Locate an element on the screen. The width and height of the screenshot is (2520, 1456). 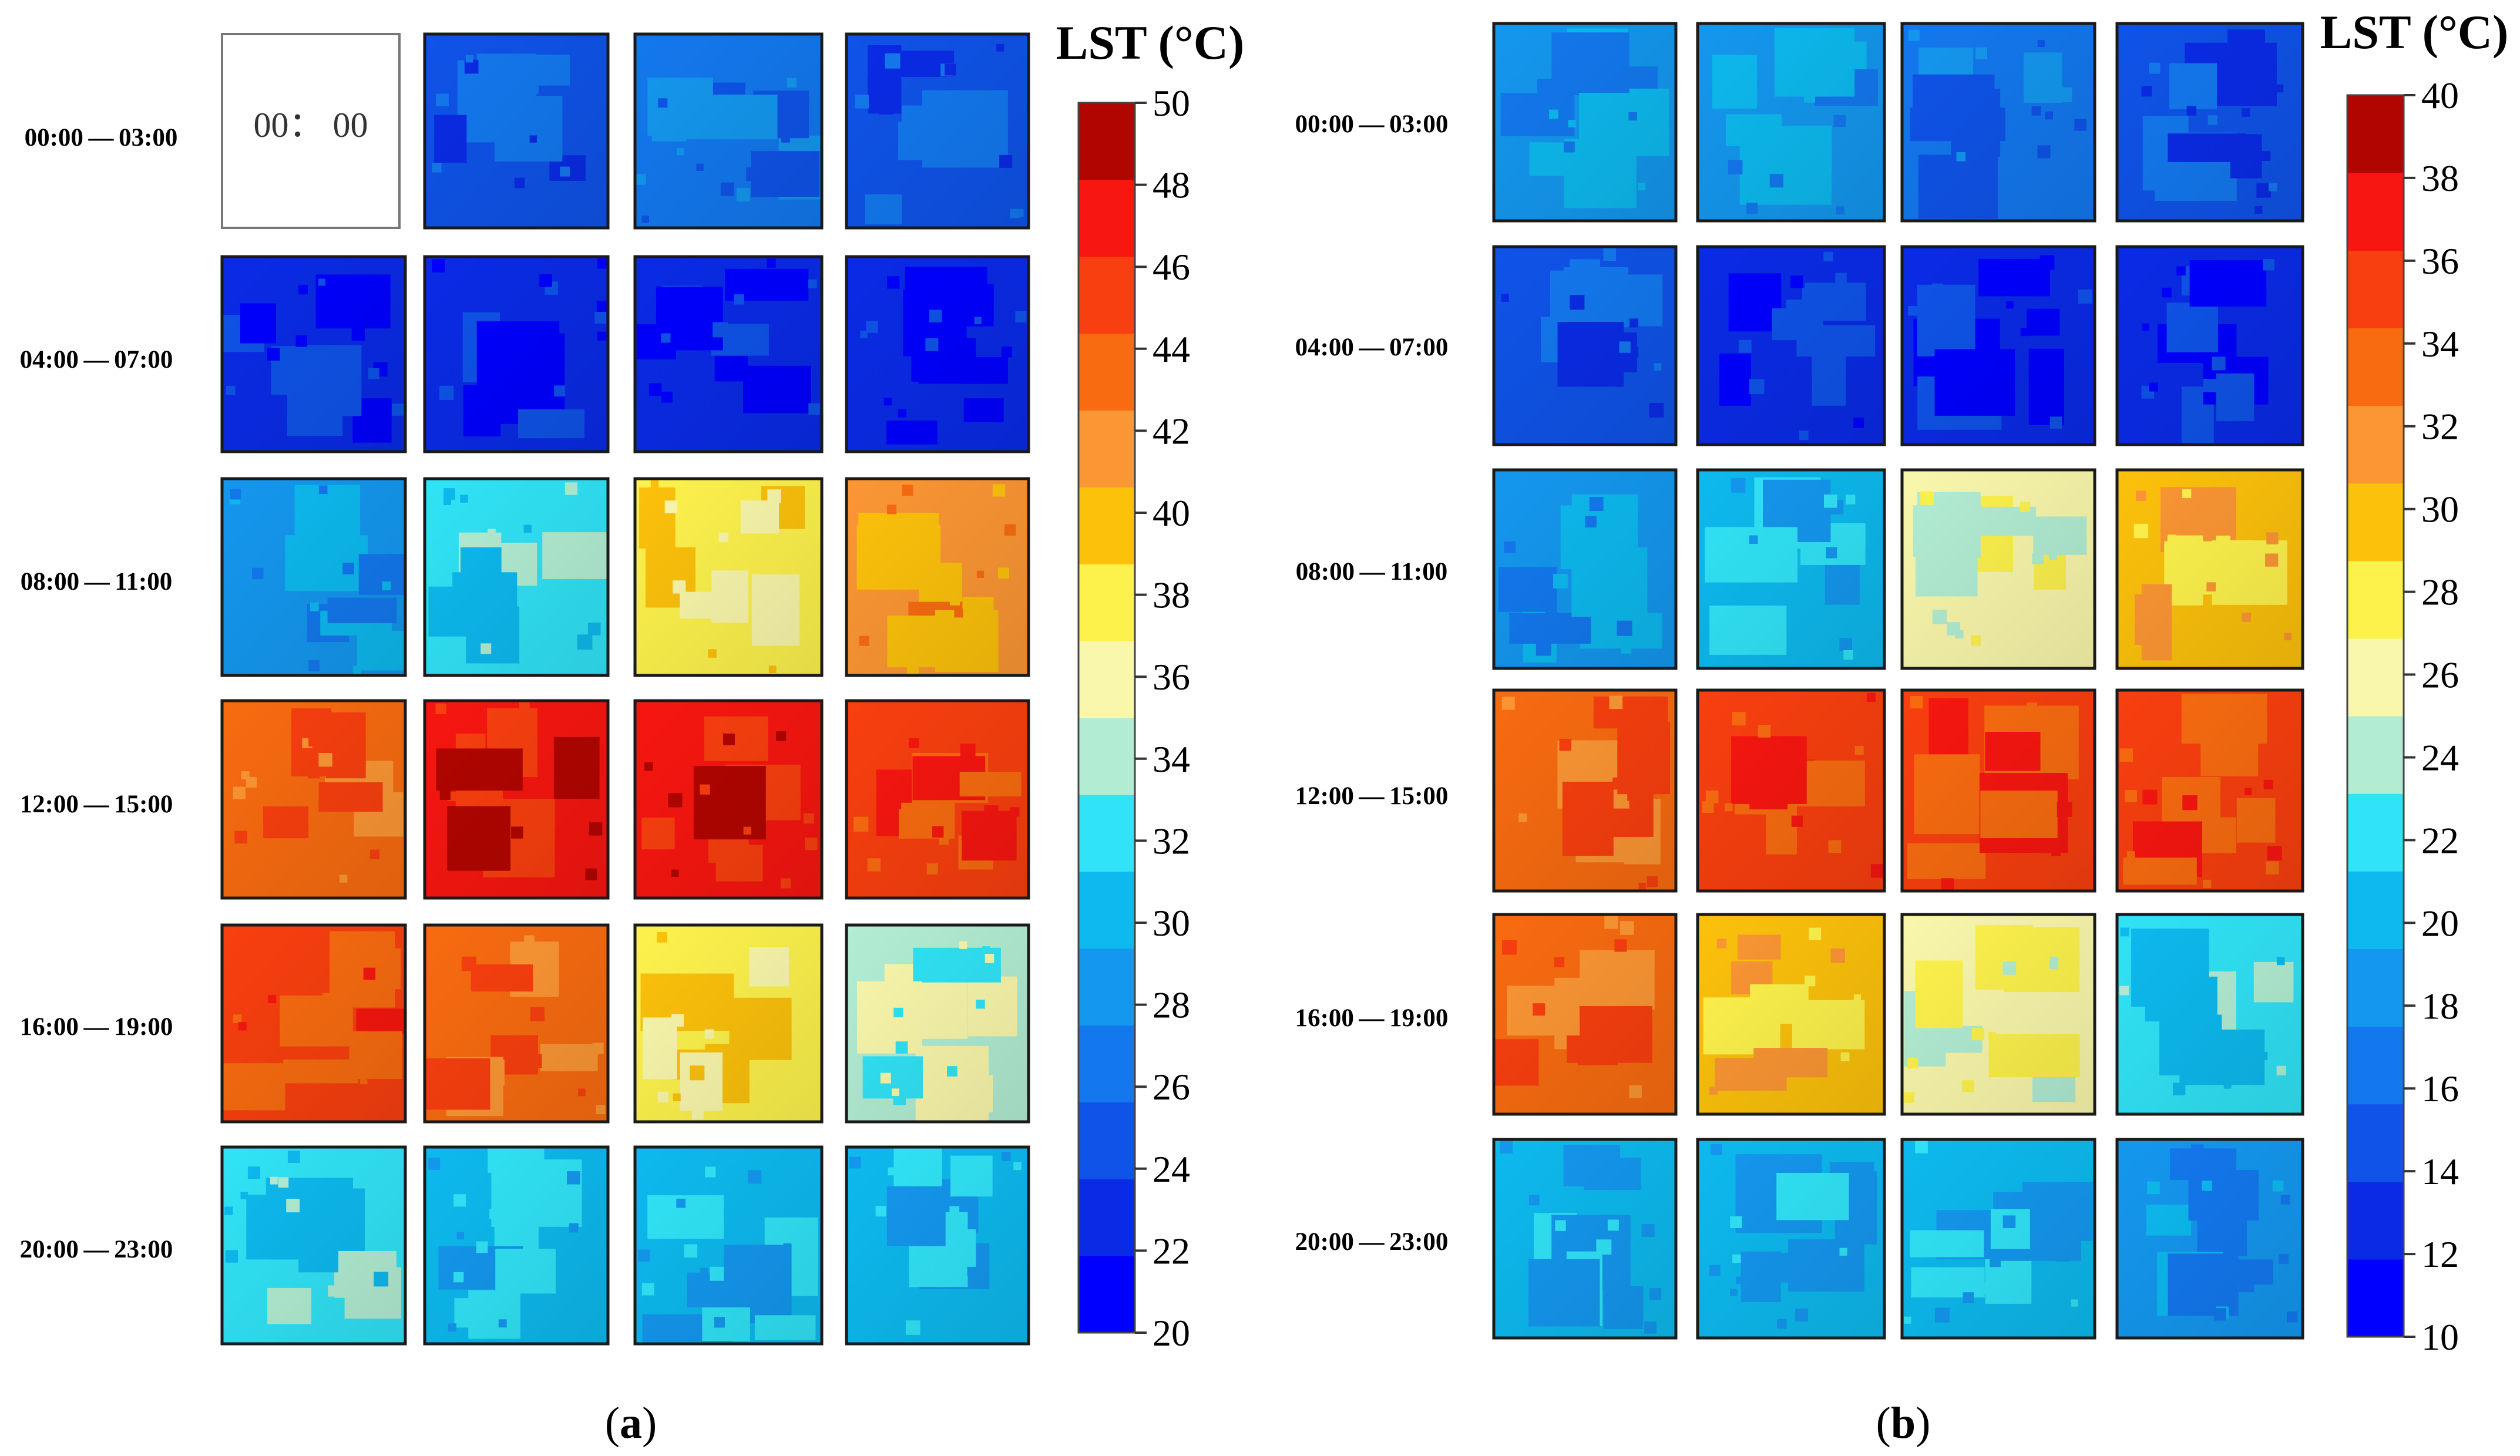
panel-b-colorbar-ticks: 10 12 14 16 18 20 22 24 26 28 30 32 34 36 38 40 is located at coordinates (2431, 716).